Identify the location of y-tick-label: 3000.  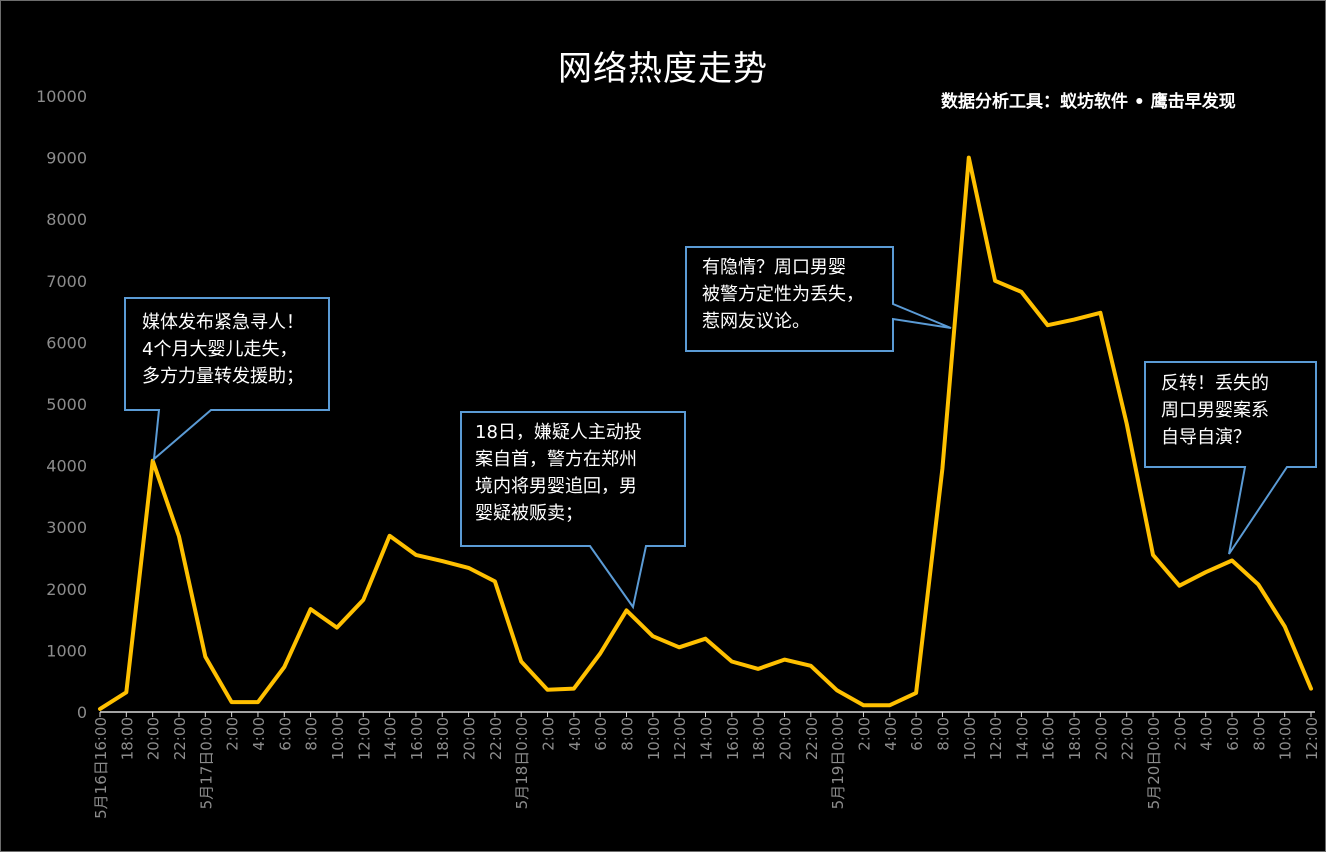
(66, 527).